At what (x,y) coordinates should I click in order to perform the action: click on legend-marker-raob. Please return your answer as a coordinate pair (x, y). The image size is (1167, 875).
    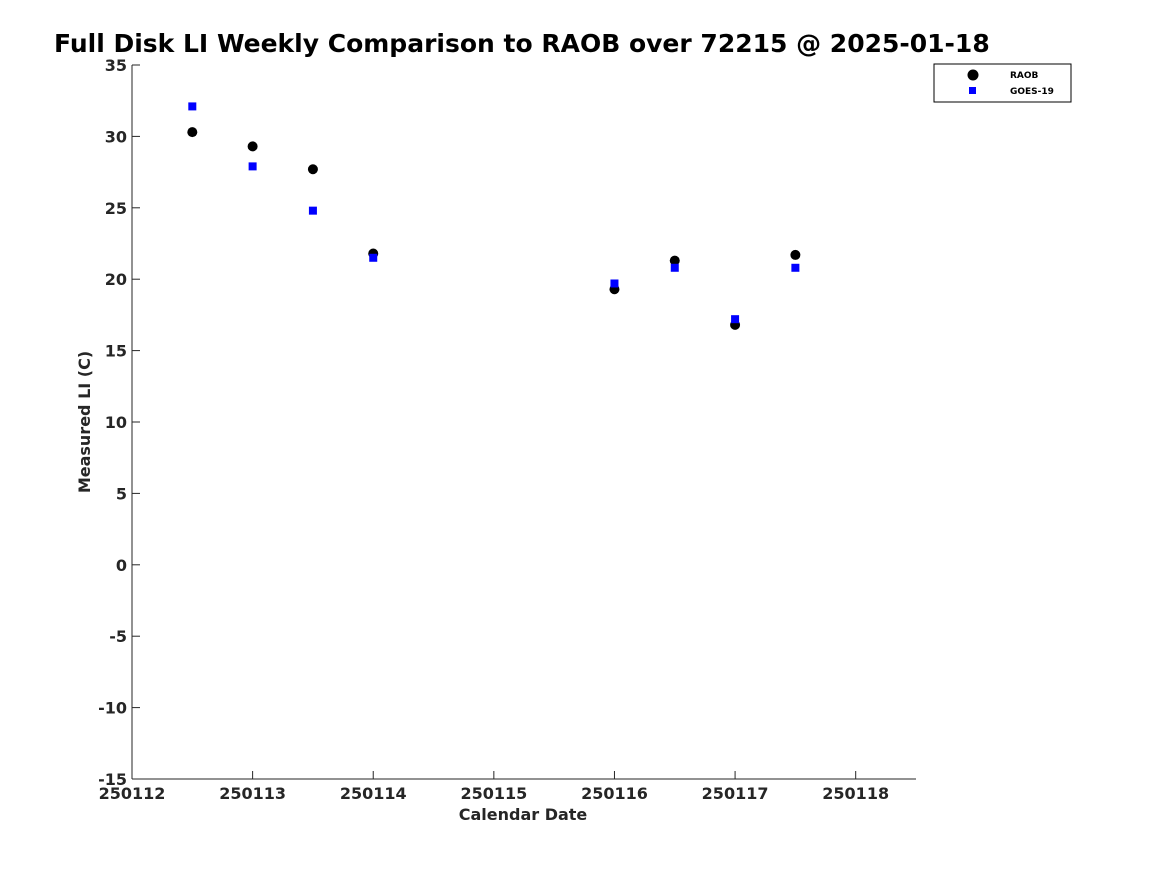
    Looking at the image, I should click on (973, 75).